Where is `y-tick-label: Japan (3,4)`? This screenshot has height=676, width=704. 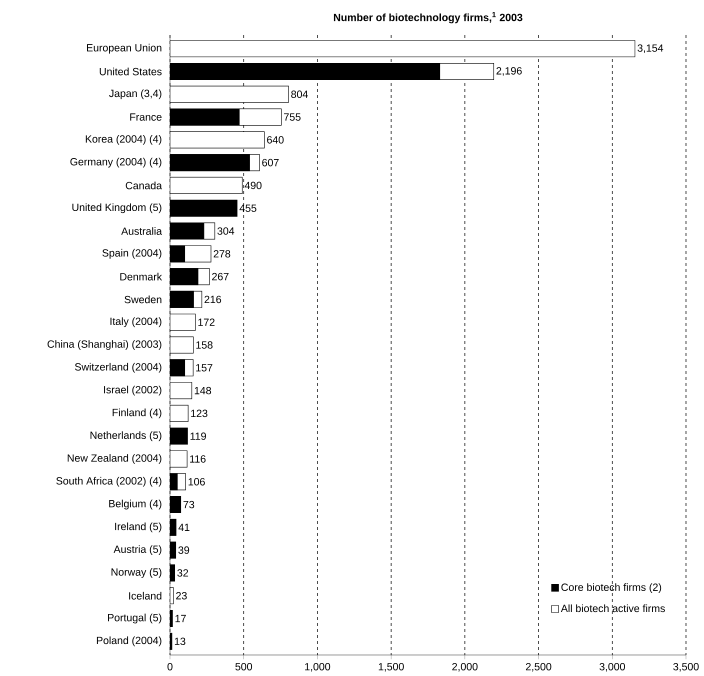 y-tick-label: Japan (3,4) is located at coordinates (135, 94).